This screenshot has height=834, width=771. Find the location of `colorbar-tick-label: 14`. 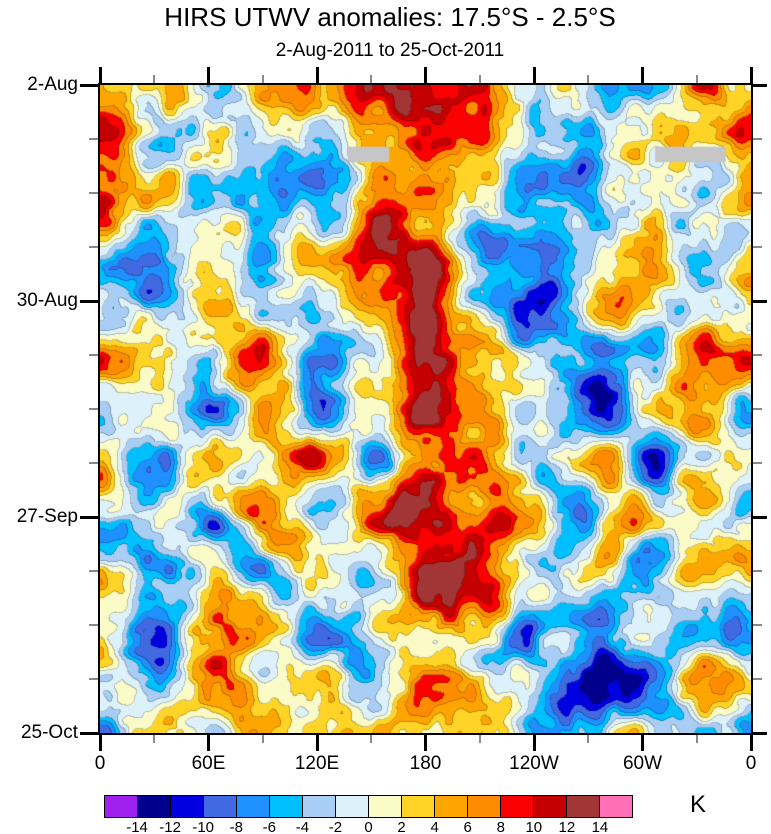

colorbar-tick-label: 14 is located at coordinates (600, 826).